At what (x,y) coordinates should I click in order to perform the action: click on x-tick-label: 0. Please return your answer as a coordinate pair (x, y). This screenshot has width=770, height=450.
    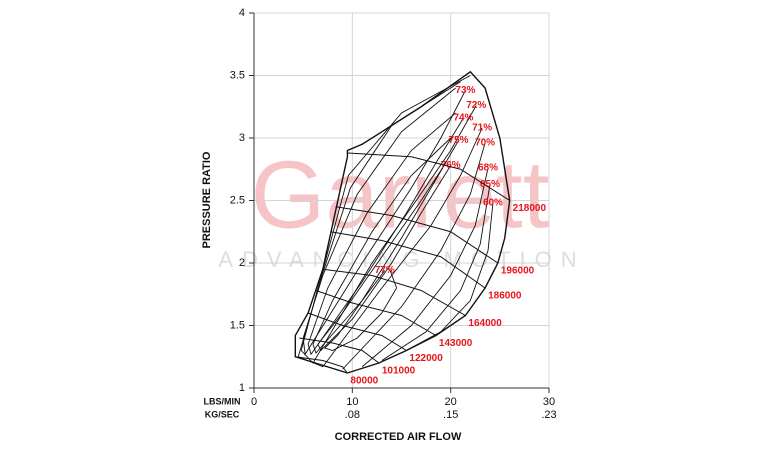
    Looking at the image, I should click on (254, 402).